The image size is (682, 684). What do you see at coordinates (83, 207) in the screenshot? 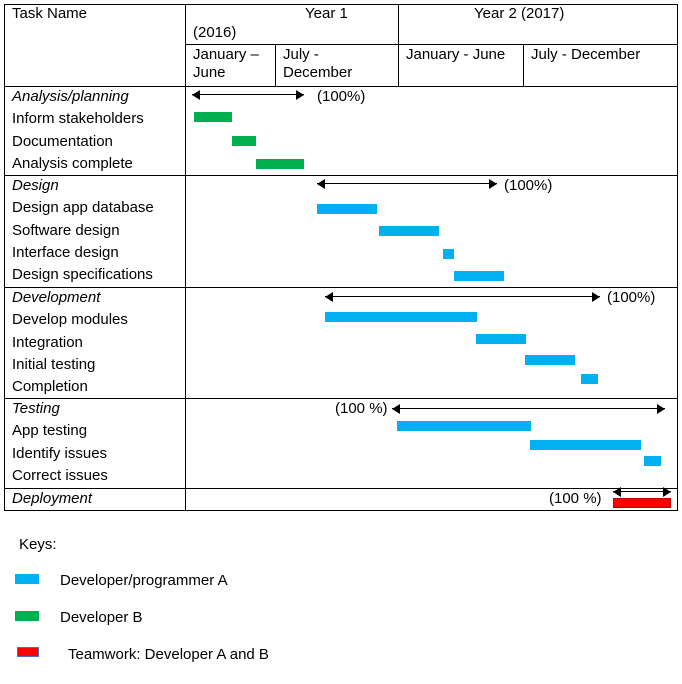
I see `task-label: Design app database` at bounding box center [83, 207].